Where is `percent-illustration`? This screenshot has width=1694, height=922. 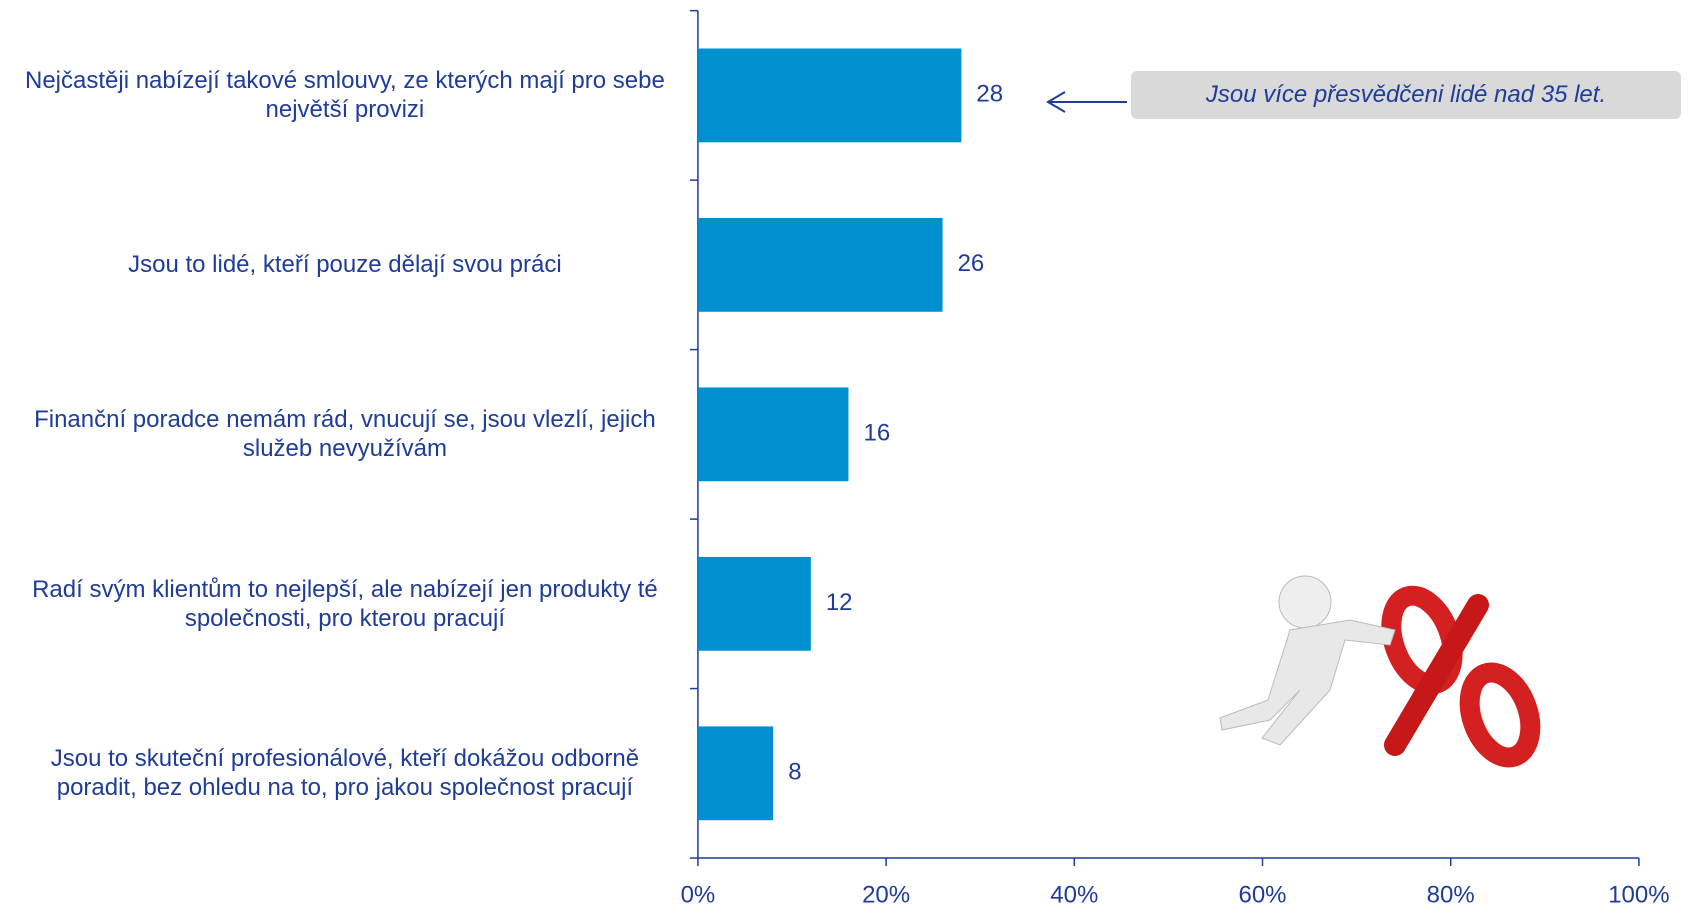
percent-illustration is located at coordinates (1380, 671).